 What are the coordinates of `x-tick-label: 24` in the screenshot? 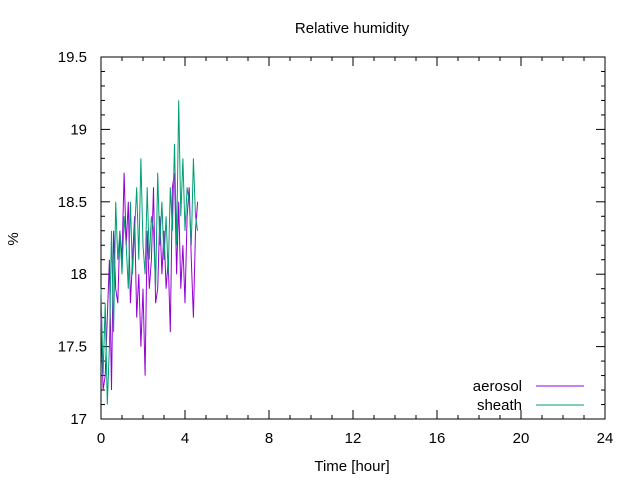 It's located at (605, 438).